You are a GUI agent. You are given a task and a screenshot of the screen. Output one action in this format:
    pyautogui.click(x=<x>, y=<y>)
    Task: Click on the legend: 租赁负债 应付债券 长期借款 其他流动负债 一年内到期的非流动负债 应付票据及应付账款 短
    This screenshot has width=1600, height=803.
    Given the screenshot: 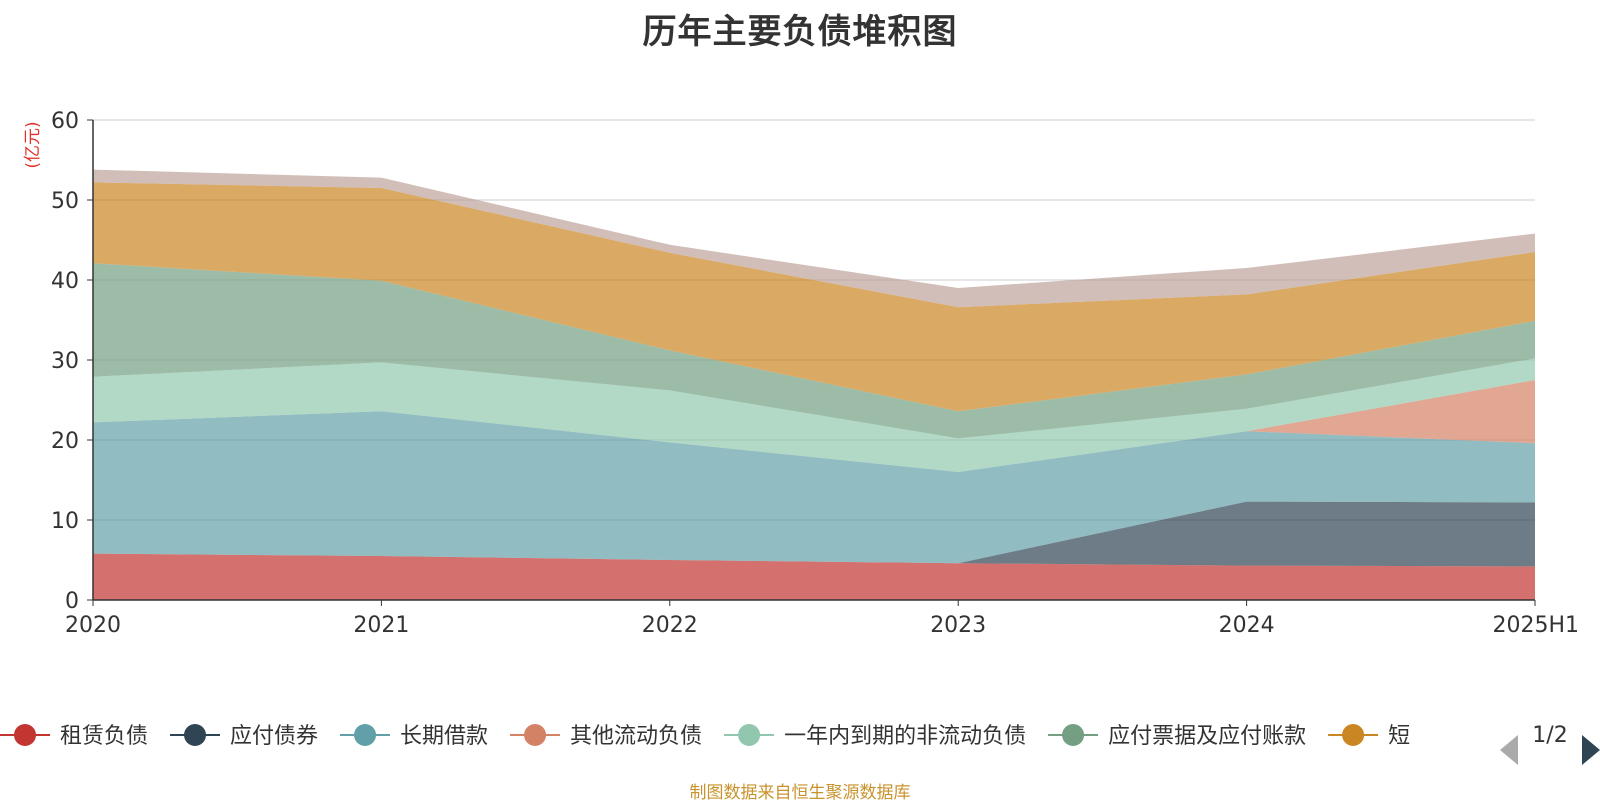 What is the action you would take?
    pyautogui.click(x=705, y=736)
    